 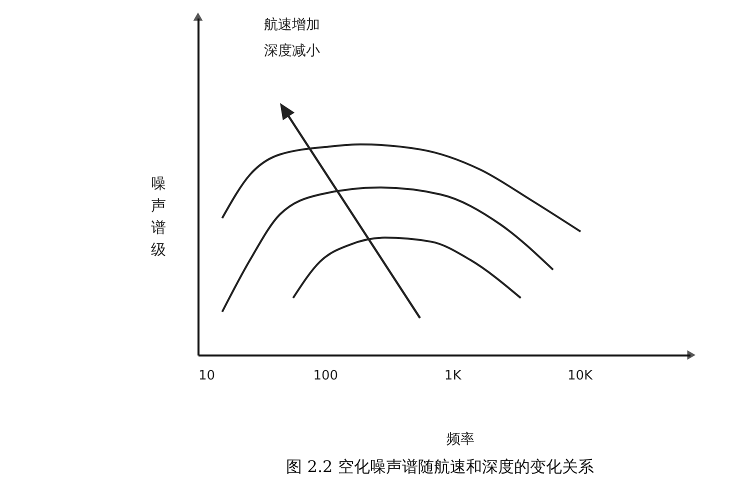 I want to click on x-tick-label: 10K, so click(x=580, y=376).